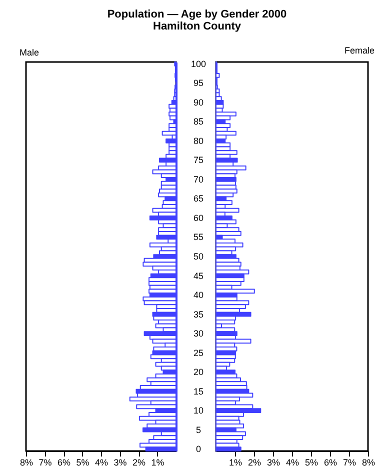  I want to click on y-tick-label: 75, so click(198, 160).